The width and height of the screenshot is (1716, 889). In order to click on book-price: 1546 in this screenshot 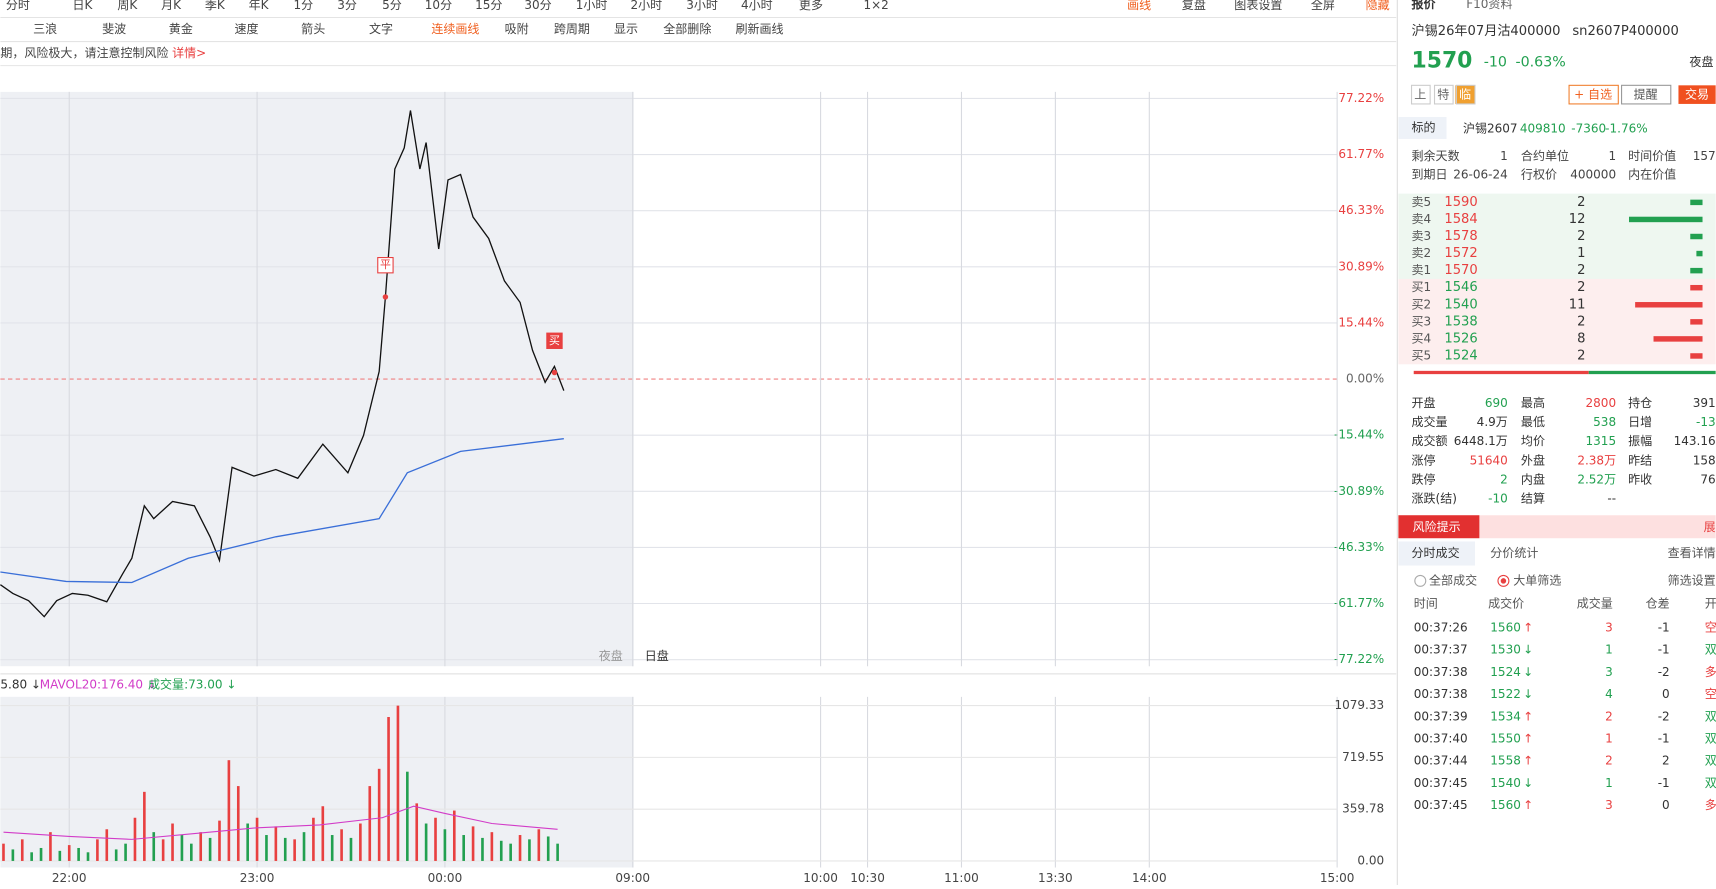, I will do `click(1460, 287)`.